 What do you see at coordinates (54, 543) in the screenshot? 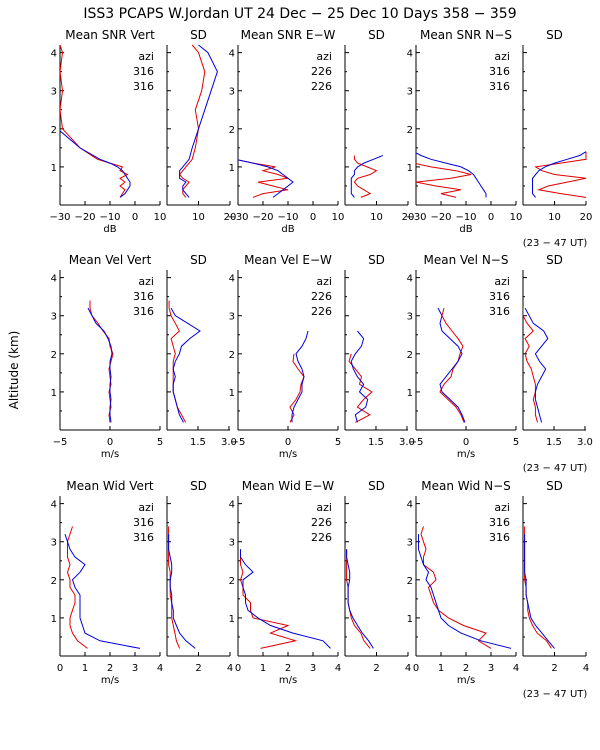
I see `mean-wid-1-ytick-label: 3` at bounding box center [54, 543].